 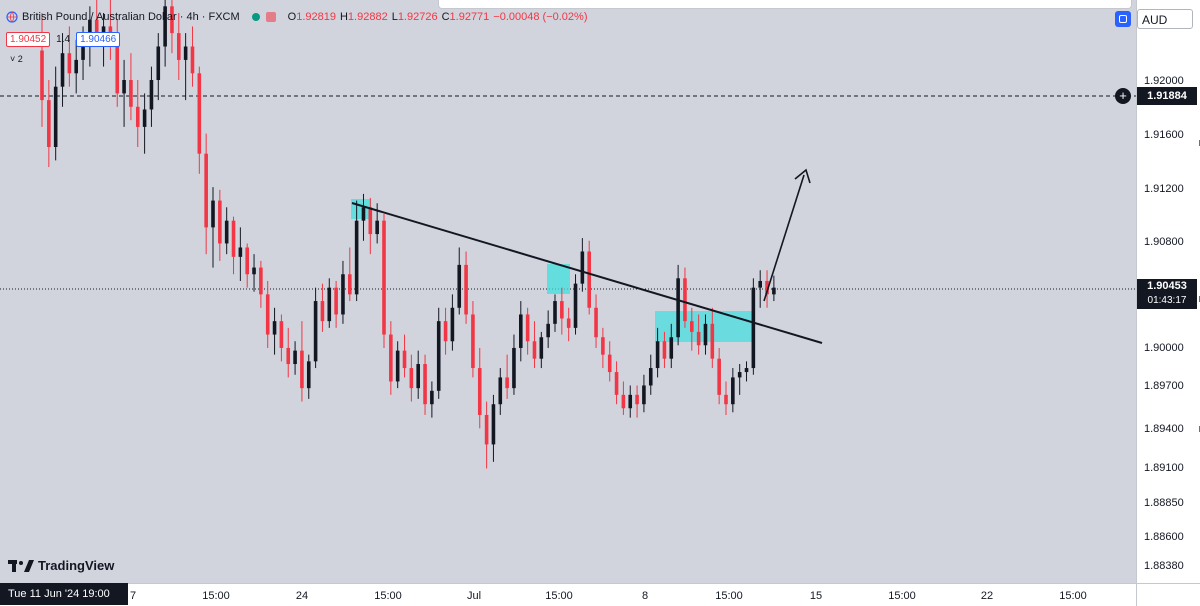 What do you see at coordinates (28, 39) in the screenshot?
I see `bid-price-button: 1.90452` at bounding box center [28, 39].